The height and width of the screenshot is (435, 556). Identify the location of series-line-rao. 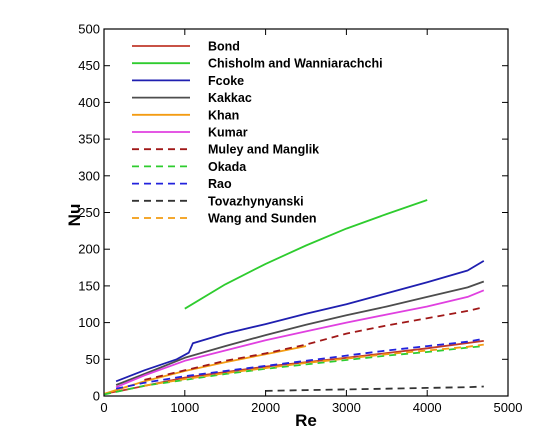
(299, 363).